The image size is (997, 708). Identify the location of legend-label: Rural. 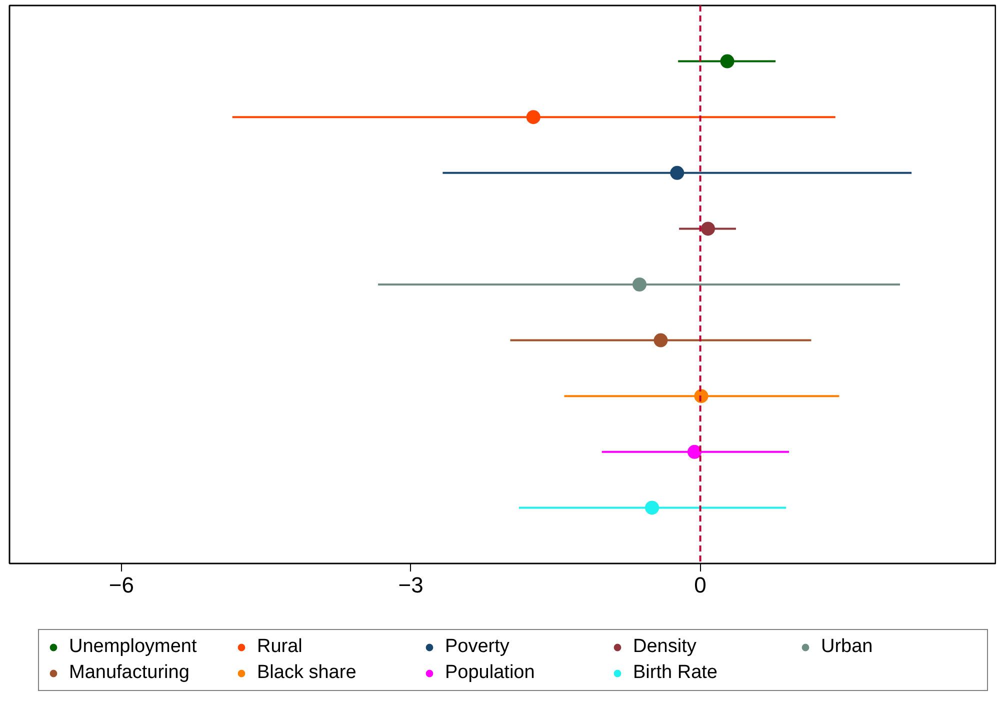
(280, 647).